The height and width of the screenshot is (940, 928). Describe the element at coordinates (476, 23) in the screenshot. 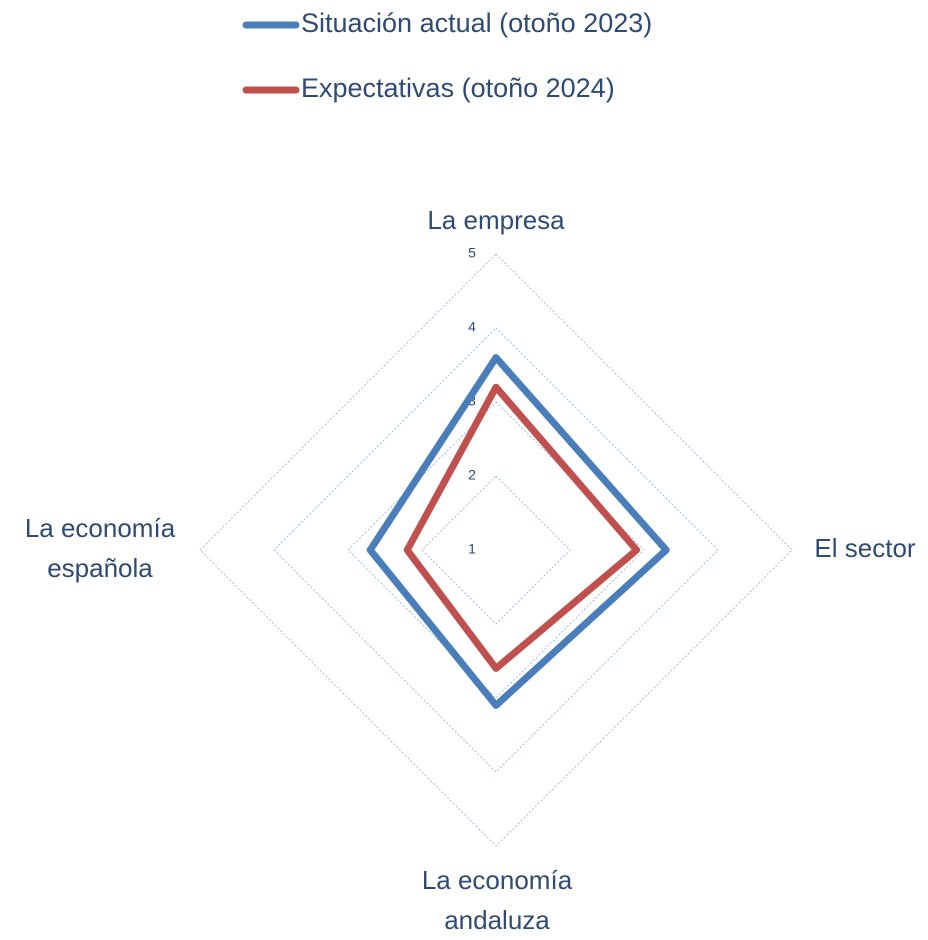

I see `legend-label: Situación actual (otoño 2023)` at that location.